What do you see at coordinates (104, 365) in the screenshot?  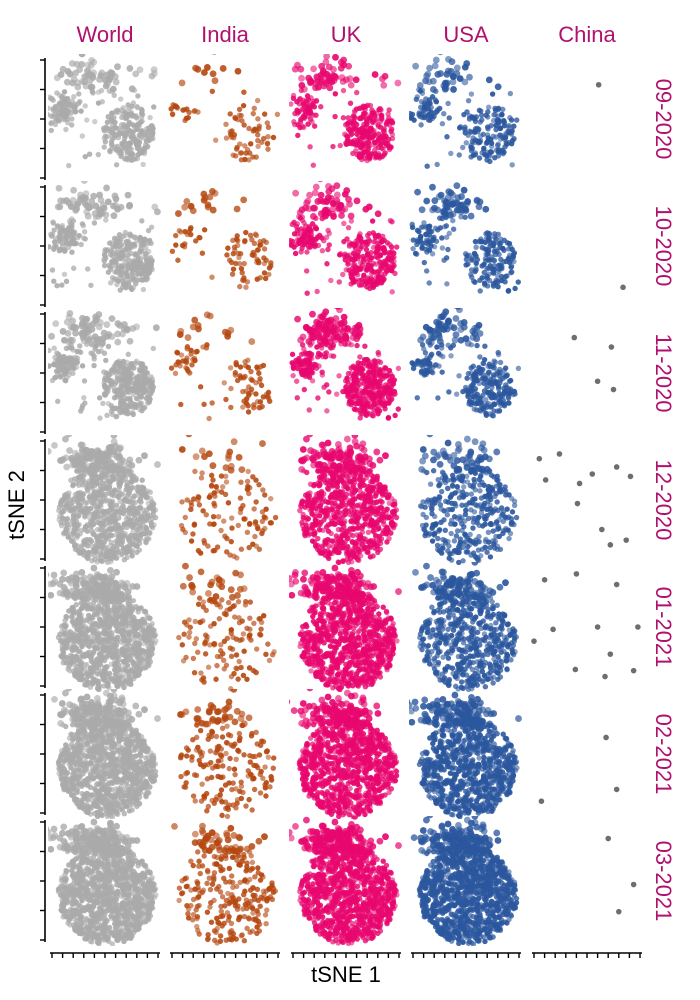 I see `panel-world-11-2020` at bounding box center [104, 365].